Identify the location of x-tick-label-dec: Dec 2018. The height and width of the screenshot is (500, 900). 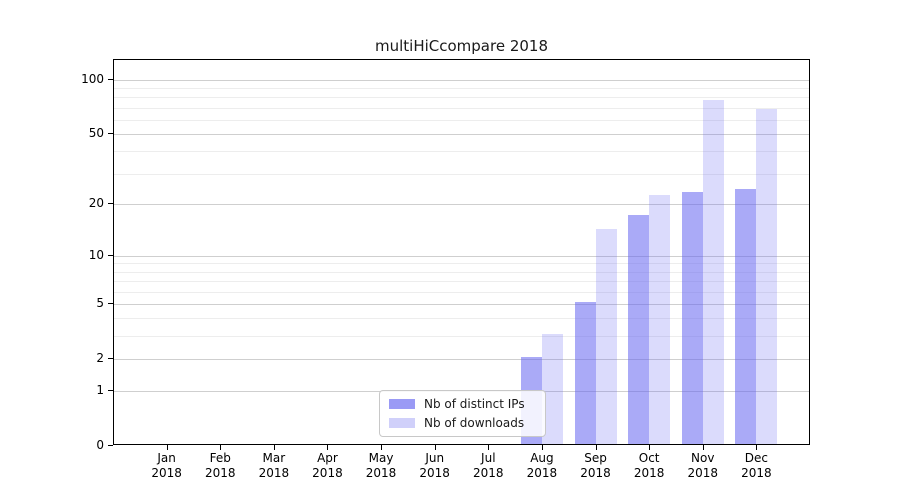
(756, 465).